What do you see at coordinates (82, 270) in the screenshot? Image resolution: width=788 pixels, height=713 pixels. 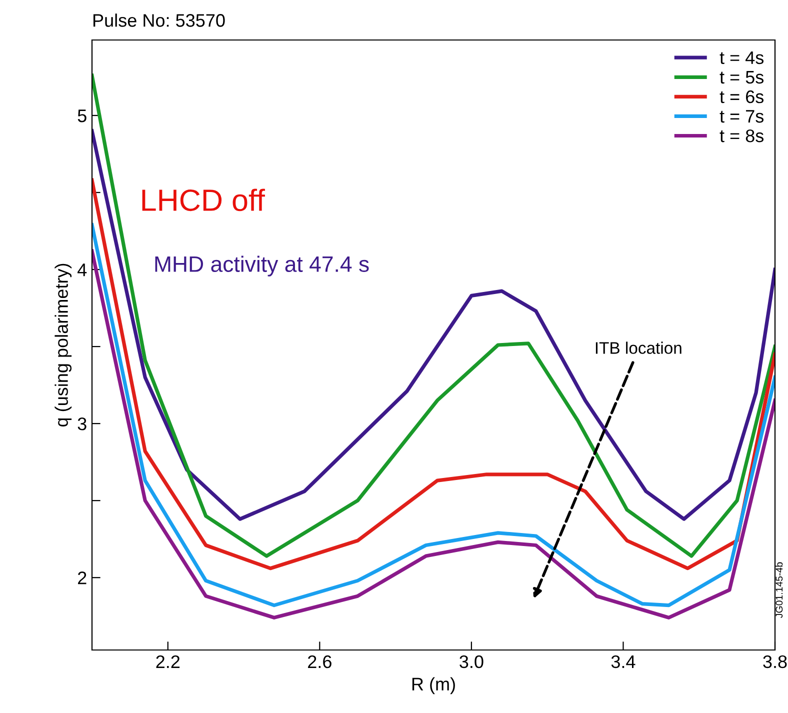 I see `y-tick-label: 4` at bounding box center [82, 270].